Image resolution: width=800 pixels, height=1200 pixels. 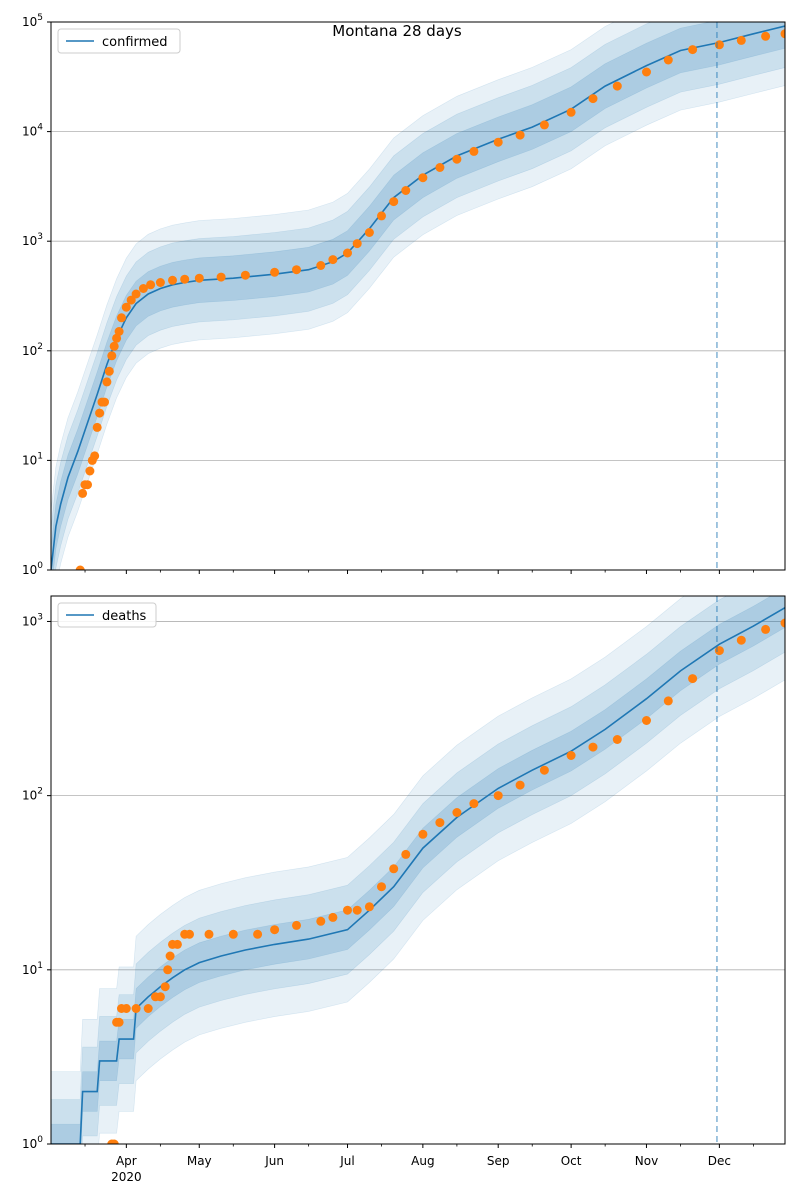 What do you see at coordinates (646, 1161) in the screenshot?
I see `x-tick-label: Nov` at bounding box center [646, 1161].